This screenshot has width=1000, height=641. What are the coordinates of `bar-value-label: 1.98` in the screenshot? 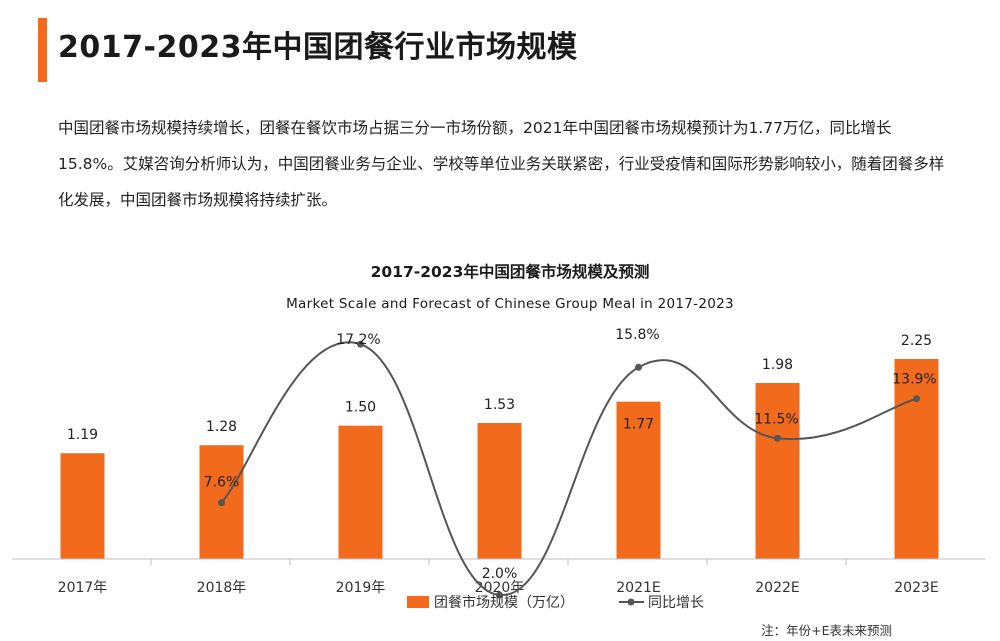 It's located at (777, 365).